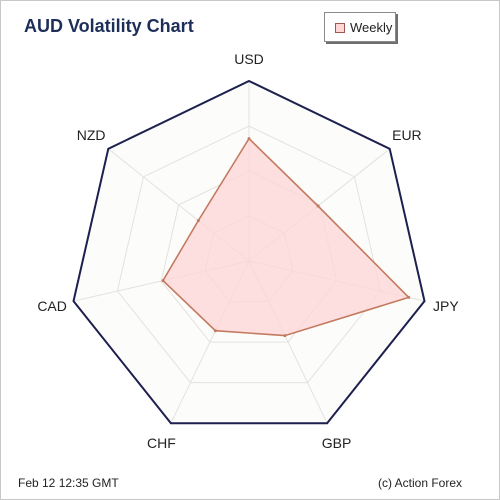 The height and width of the screenshot is (500, 500). Describe the element at coordinates (68, 483) in the screenshot. I see `timestamp: Feb 12 12:35 GMT` at that location.